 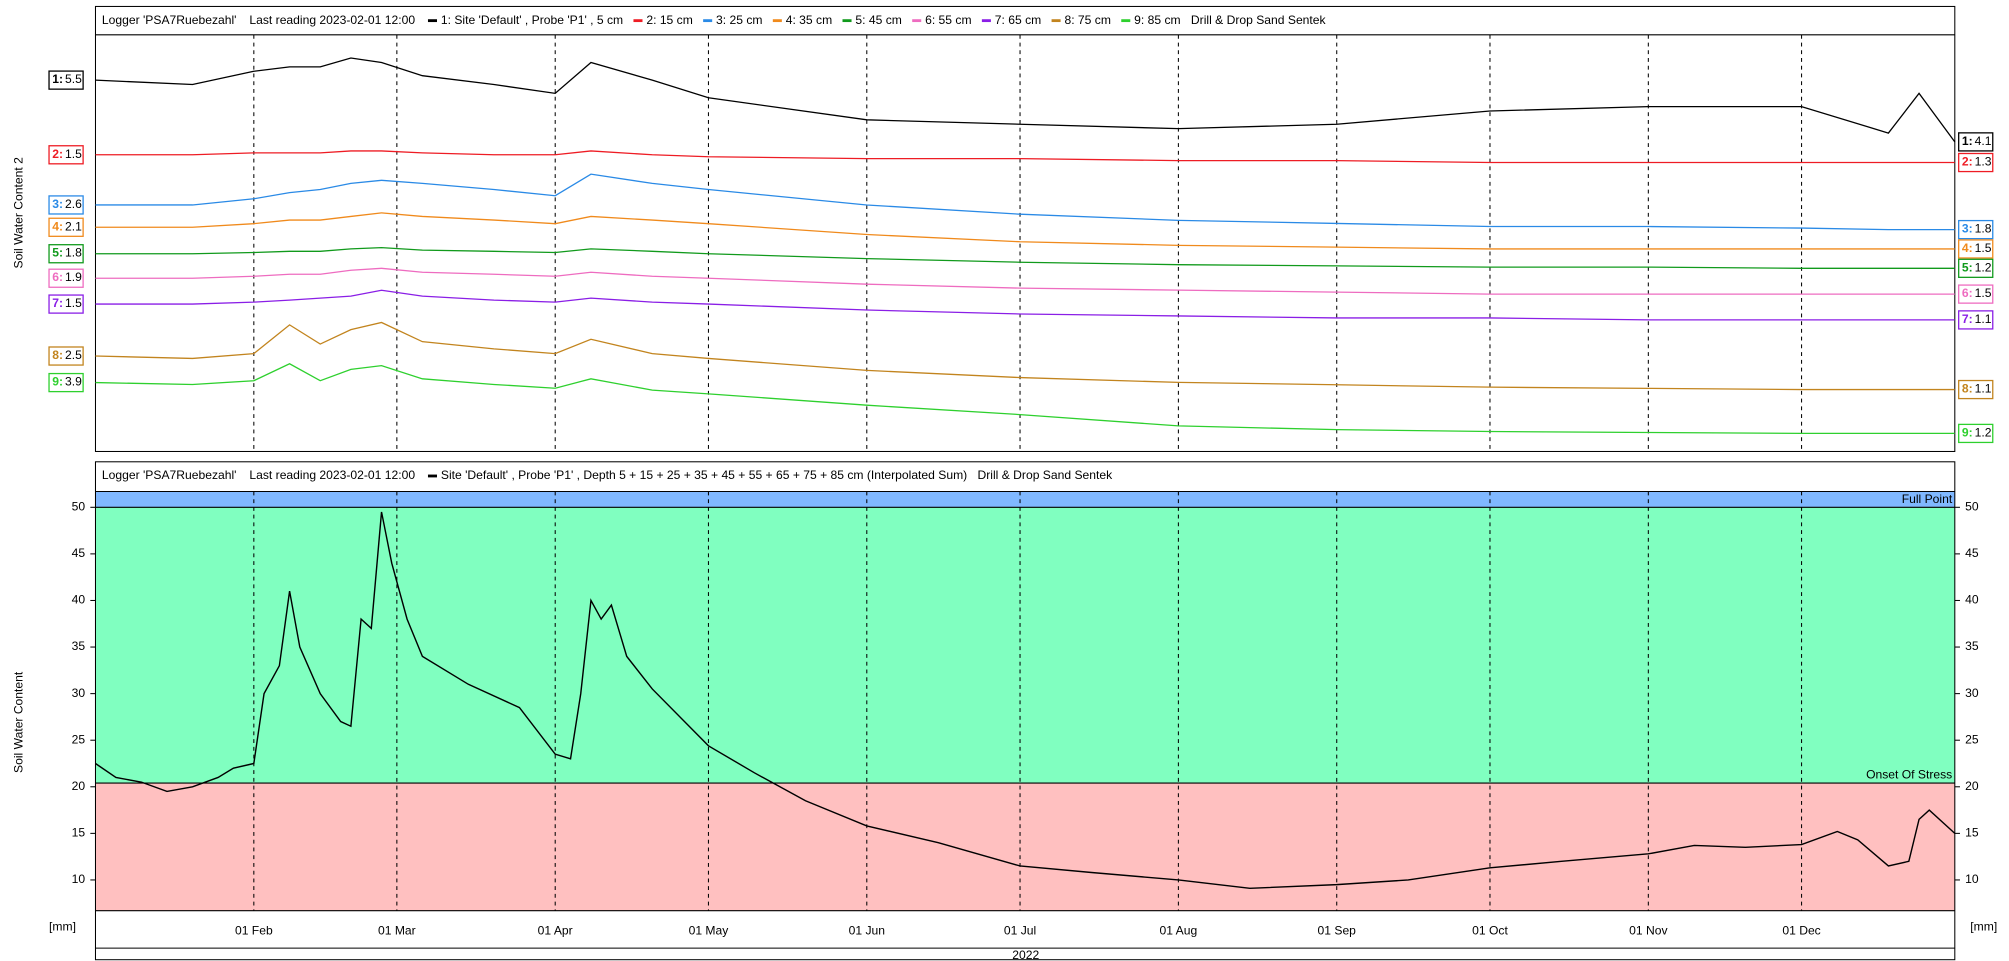 I want to click on series-value: 2.6, so click(x=73, y=204).